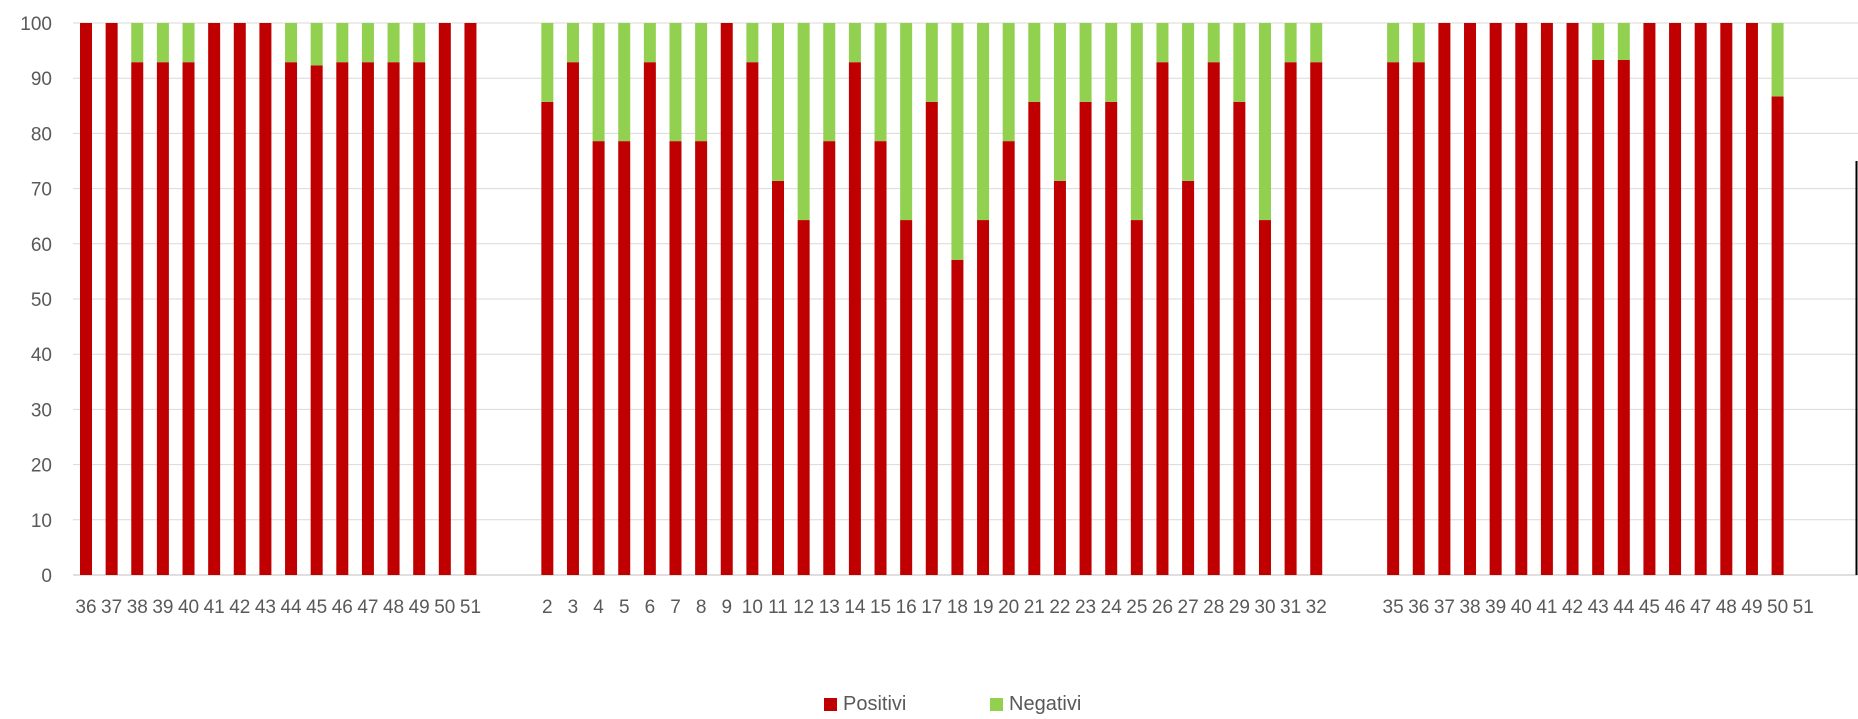 This screenshot has height=719, width=1858. What do you see at coordinates (1726, 607) in the screenshot?
I see `x-tick-label: 48` at bounding box center [1726, 607].